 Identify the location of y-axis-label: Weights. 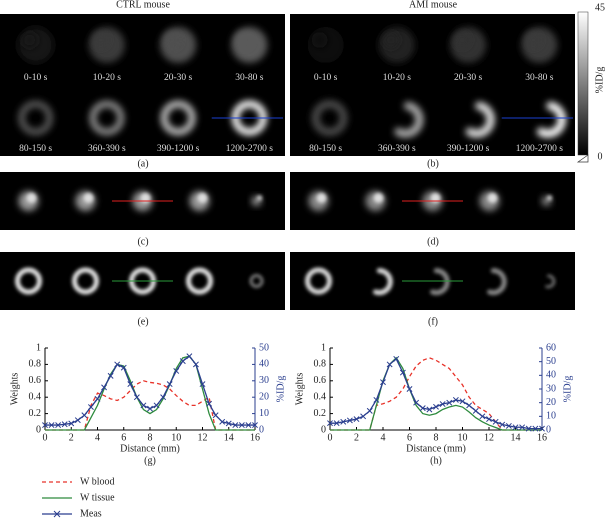
(14, 389).